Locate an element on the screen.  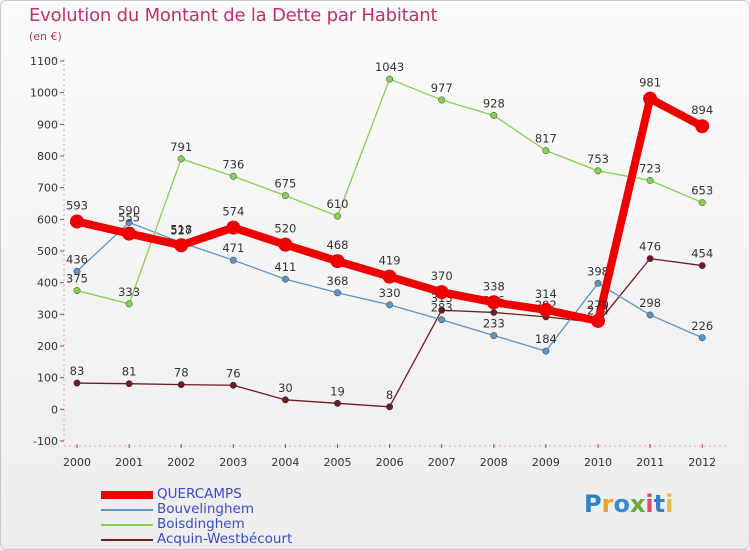
data-label: 19 is located at coordinates (337, 391).